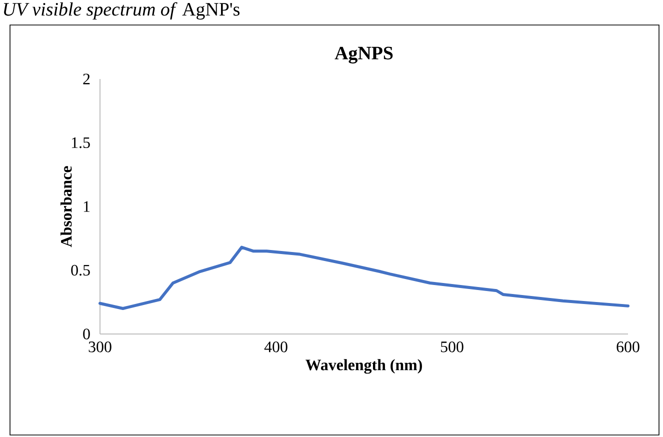  I want to click on y-tick-label: 1, so click(87, 206).